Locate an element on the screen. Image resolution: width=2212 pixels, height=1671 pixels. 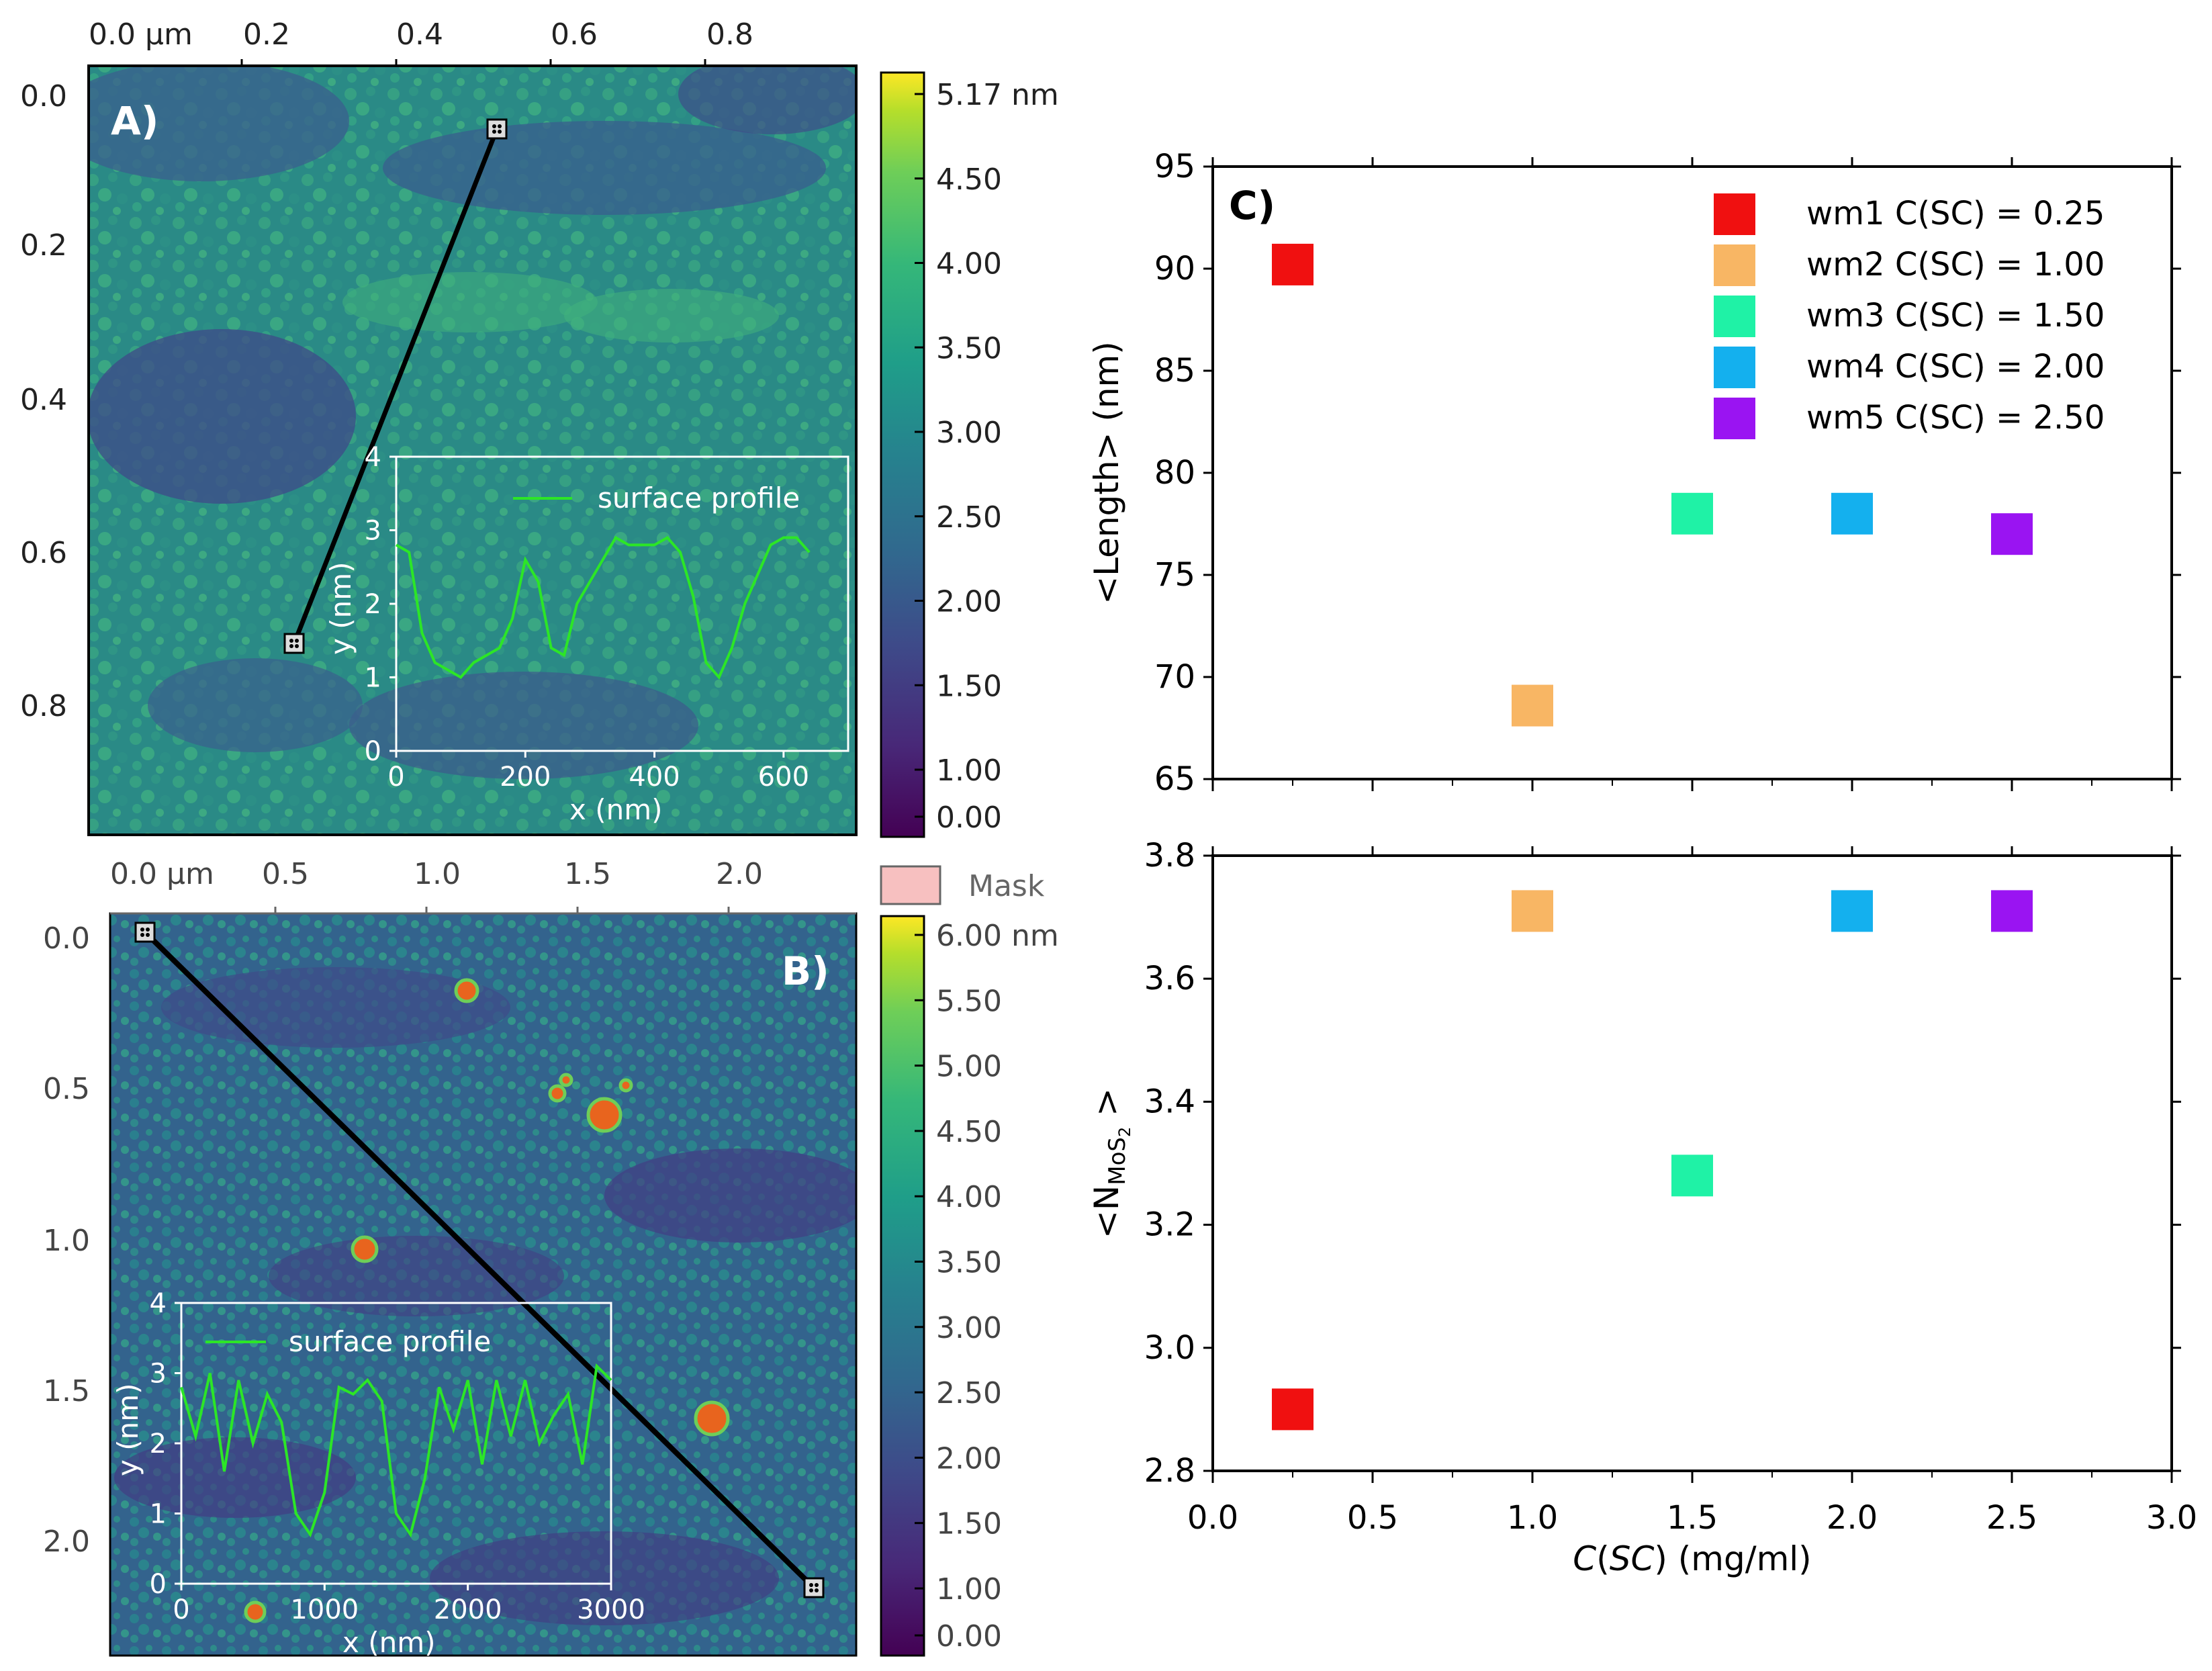
x-tick-label: 1.5 is located at coordinates (1692, 1518).